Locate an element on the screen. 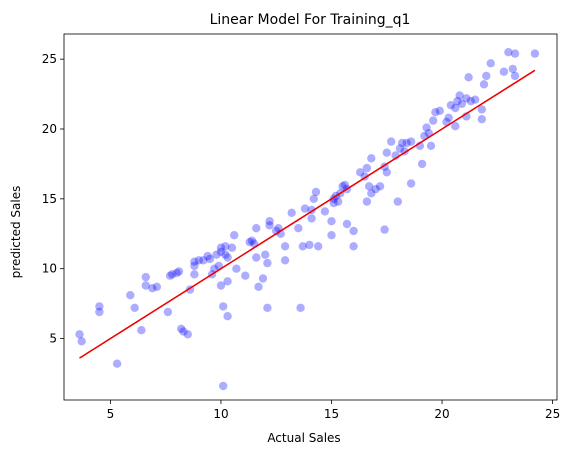  x-axis-label: Actual Sales is located at coordinates (303, 438).